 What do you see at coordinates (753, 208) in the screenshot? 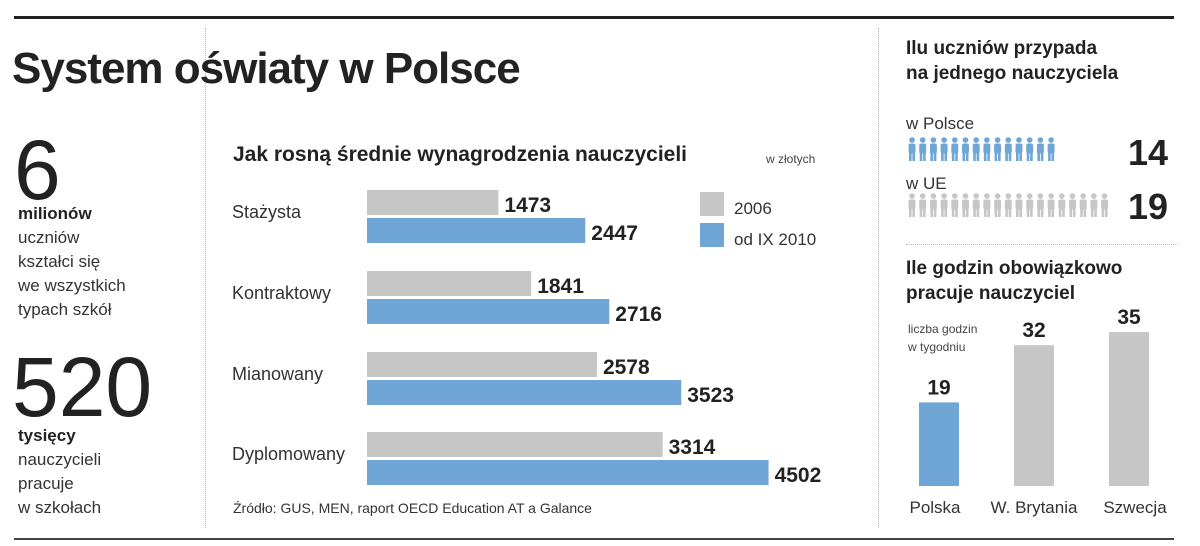
I see `legend-label-2006: 2006` at bounding box center [753, 208].